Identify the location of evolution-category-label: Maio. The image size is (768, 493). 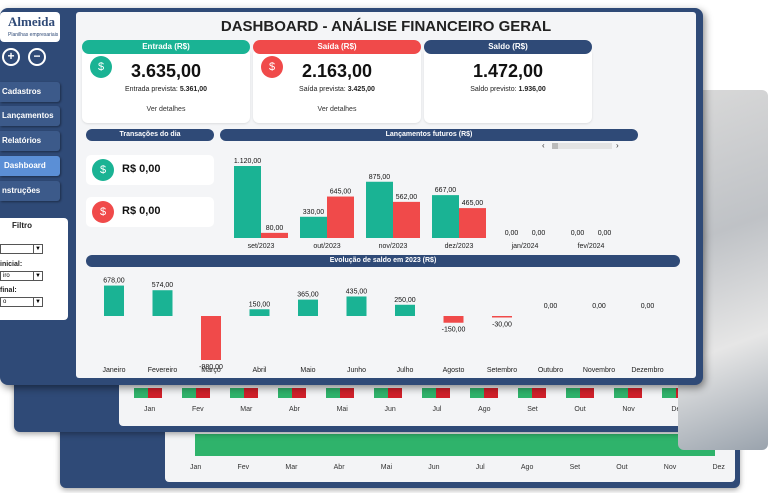
(307, 370).